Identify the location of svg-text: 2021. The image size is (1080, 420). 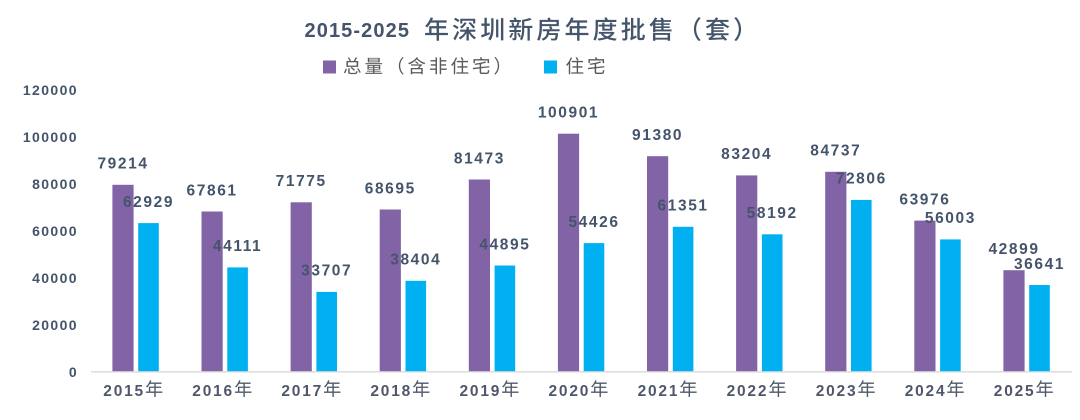
(659, 391).